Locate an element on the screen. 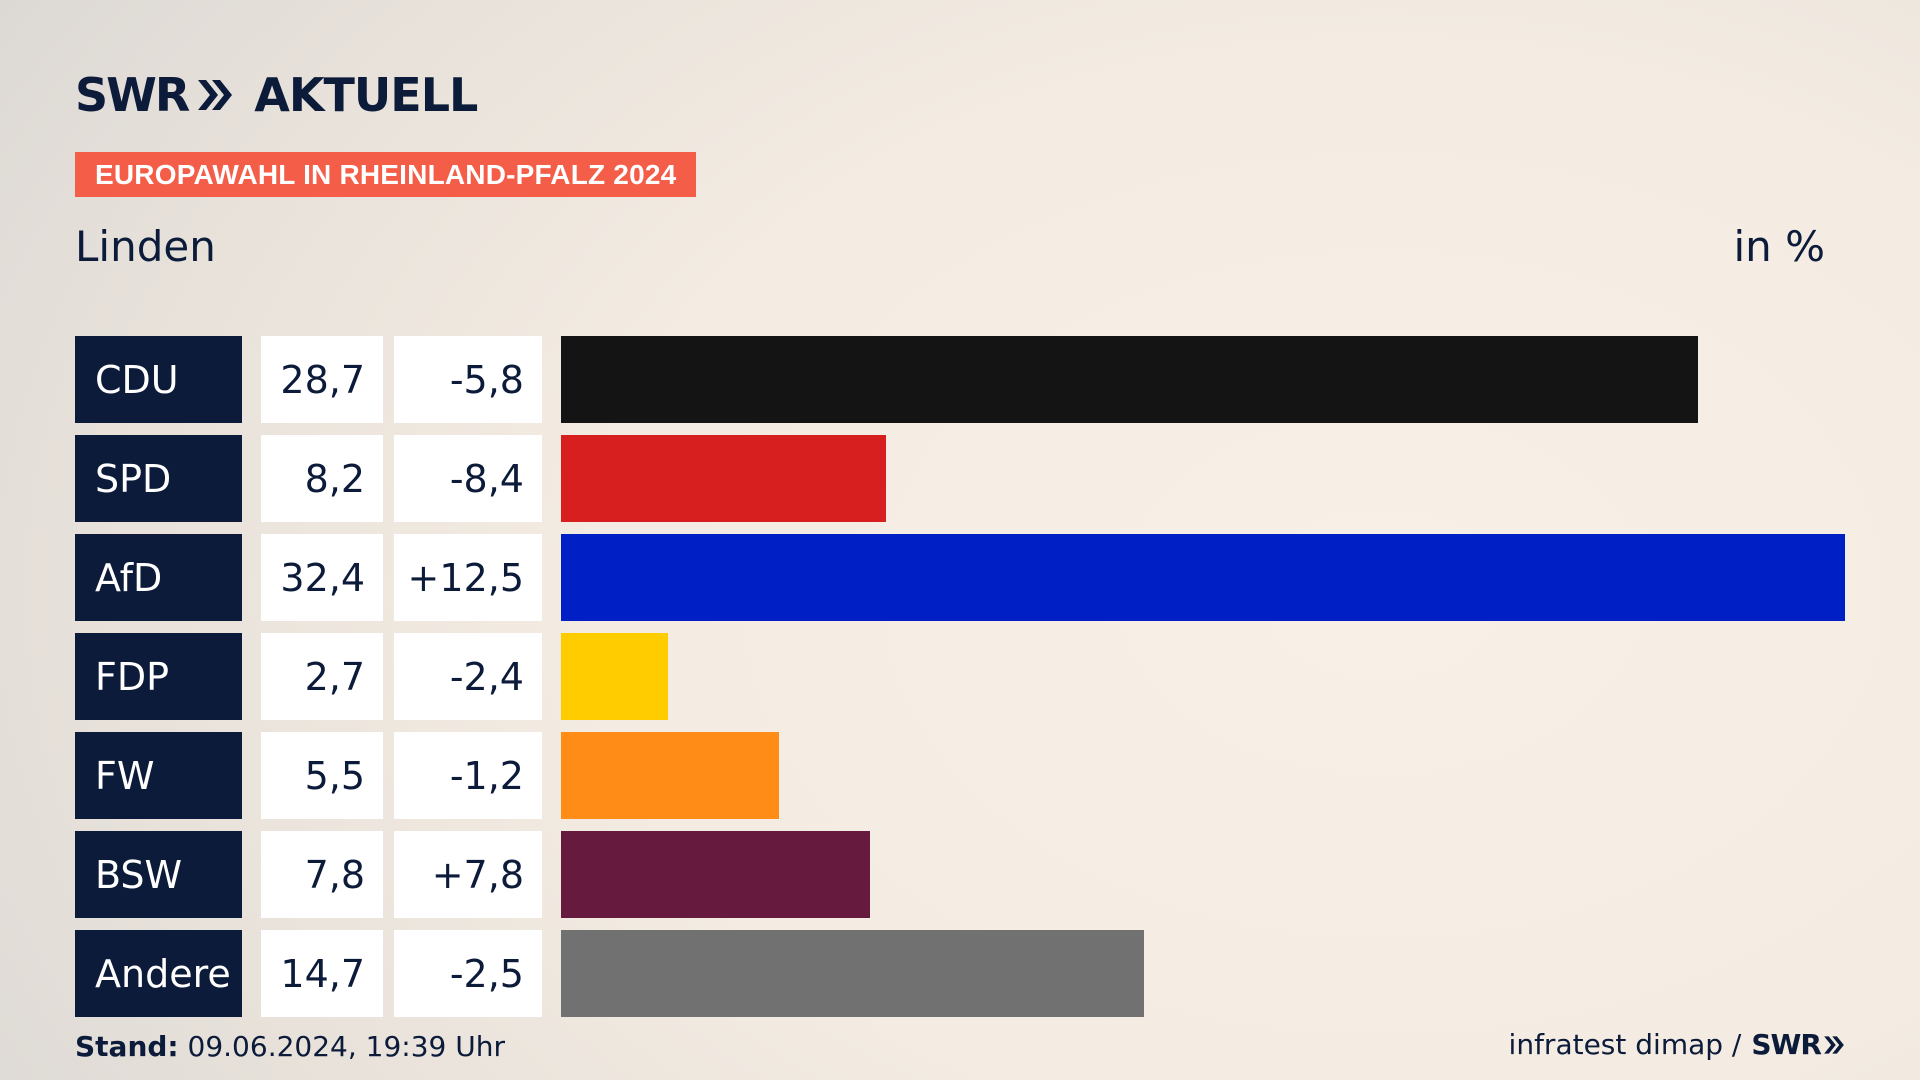  diff-label: -5,8 is located at coordinates (468, 379).